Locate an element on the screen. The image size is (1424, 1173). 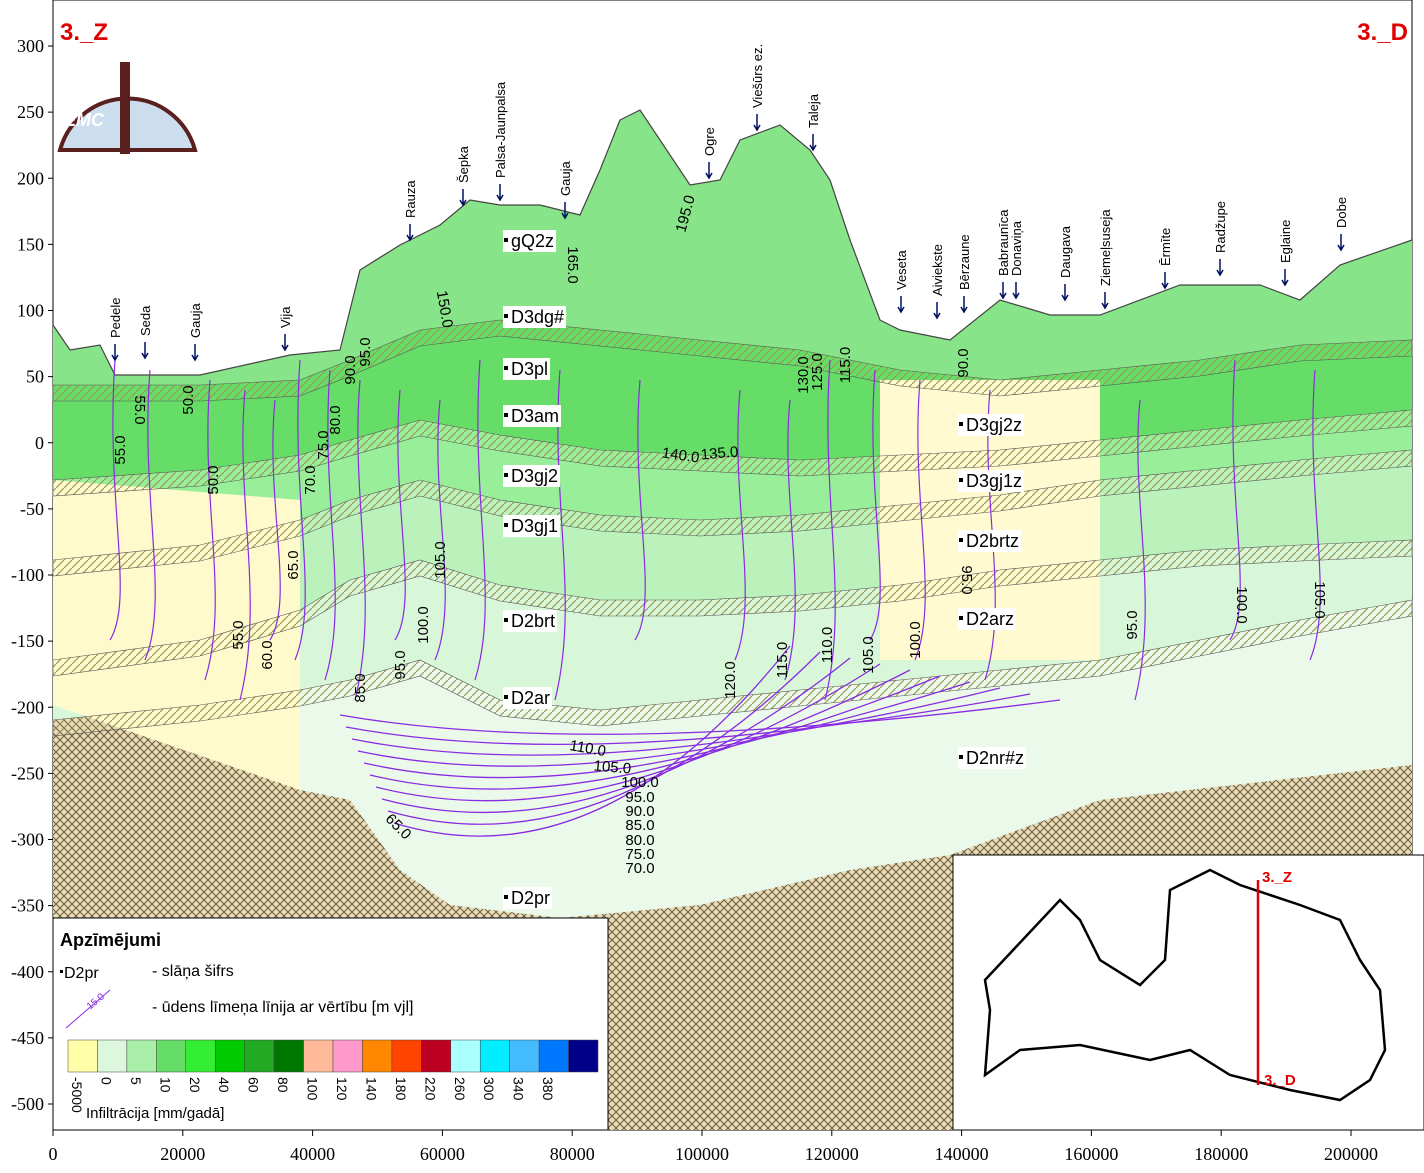
y-tick-label: 50 is located at coordinates (35, 377).